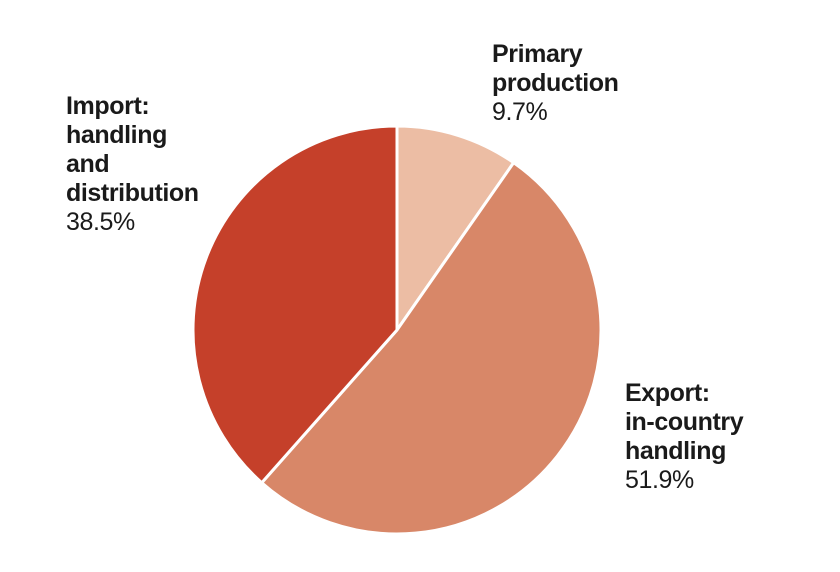 Image resolution: width=840 pixels, height=572 pixels. What do you see at coordinates (108, 106) in the screenshot?
I see `slice-label-text: Import:` at bounding box center [108, 106].